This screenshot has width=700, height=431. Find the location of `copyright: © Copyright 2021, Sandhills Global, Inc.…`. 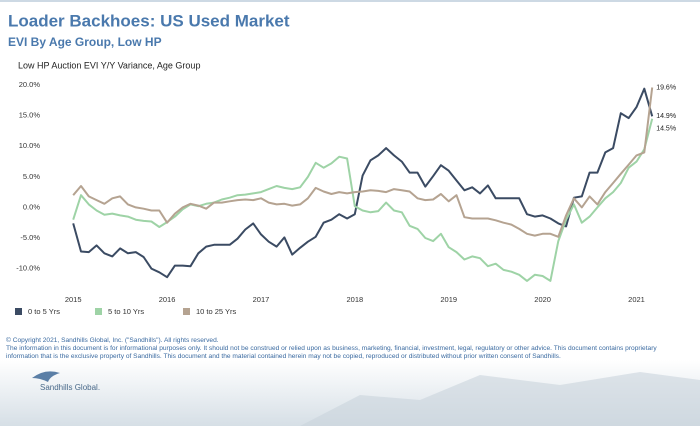

copyright: © Copyright 2021, Sandhills Global, Inc.… is located at coordinates (112, 340).